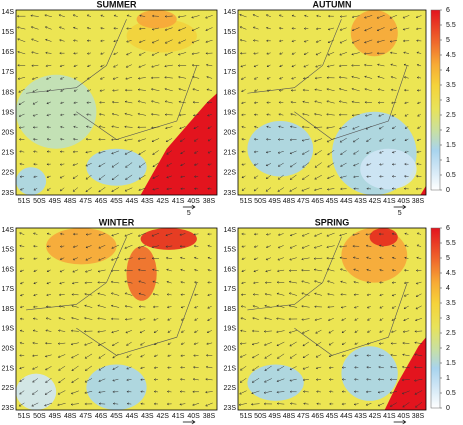 Image resolution: width=463 pixels, height=425 pixels. What do you see at coordinates (451, 243) in the screenshot?
I see `colorbar-tick-label: 5.5` at bounding box center [451, 243].